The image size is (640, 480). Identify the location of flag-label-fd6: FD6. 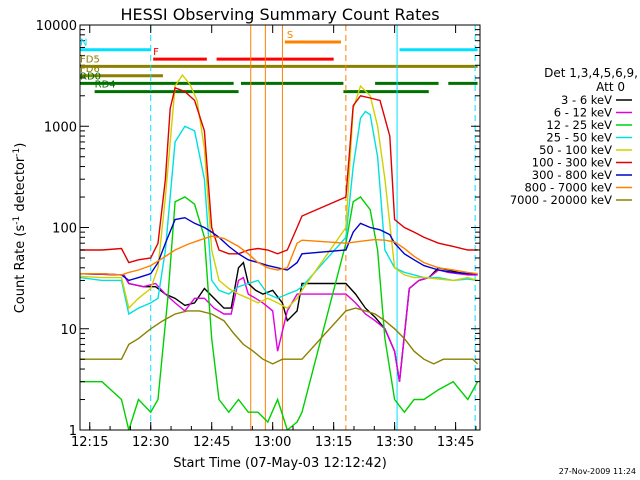
(90, 69).